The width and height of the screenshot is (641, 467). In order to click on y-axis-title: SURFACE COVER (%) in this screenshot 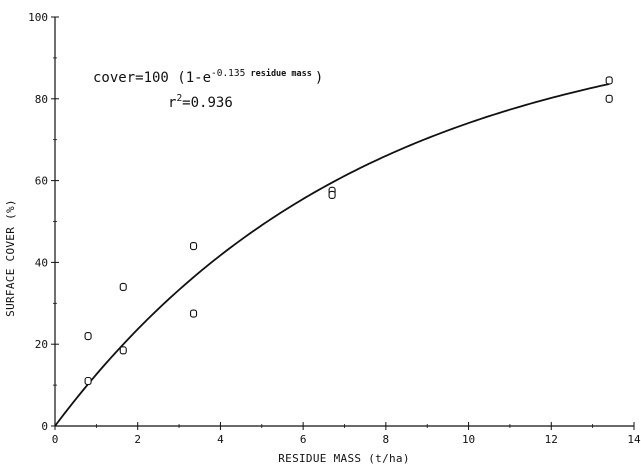, I will do `click(10, 258)`.